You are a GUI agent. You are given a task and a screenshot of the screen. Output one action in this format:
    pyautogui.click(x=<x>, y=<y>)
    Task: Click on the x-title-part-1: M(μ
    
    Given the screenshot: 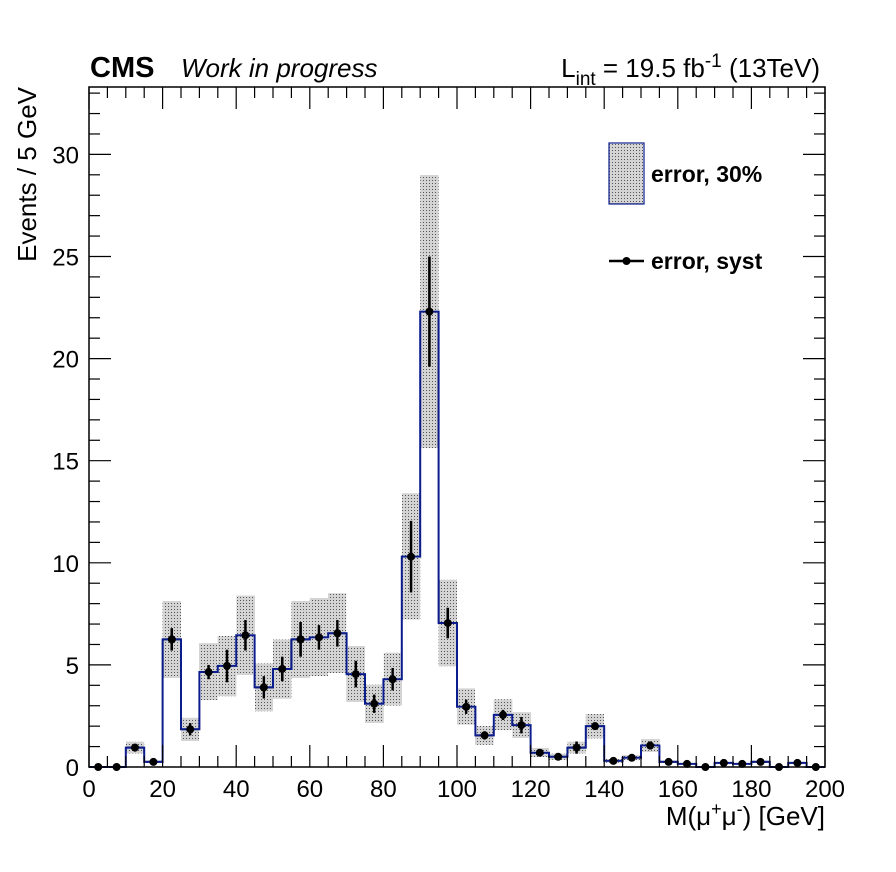 What is the action you would take?
    pyautogui.click(x=688, y=816)
    